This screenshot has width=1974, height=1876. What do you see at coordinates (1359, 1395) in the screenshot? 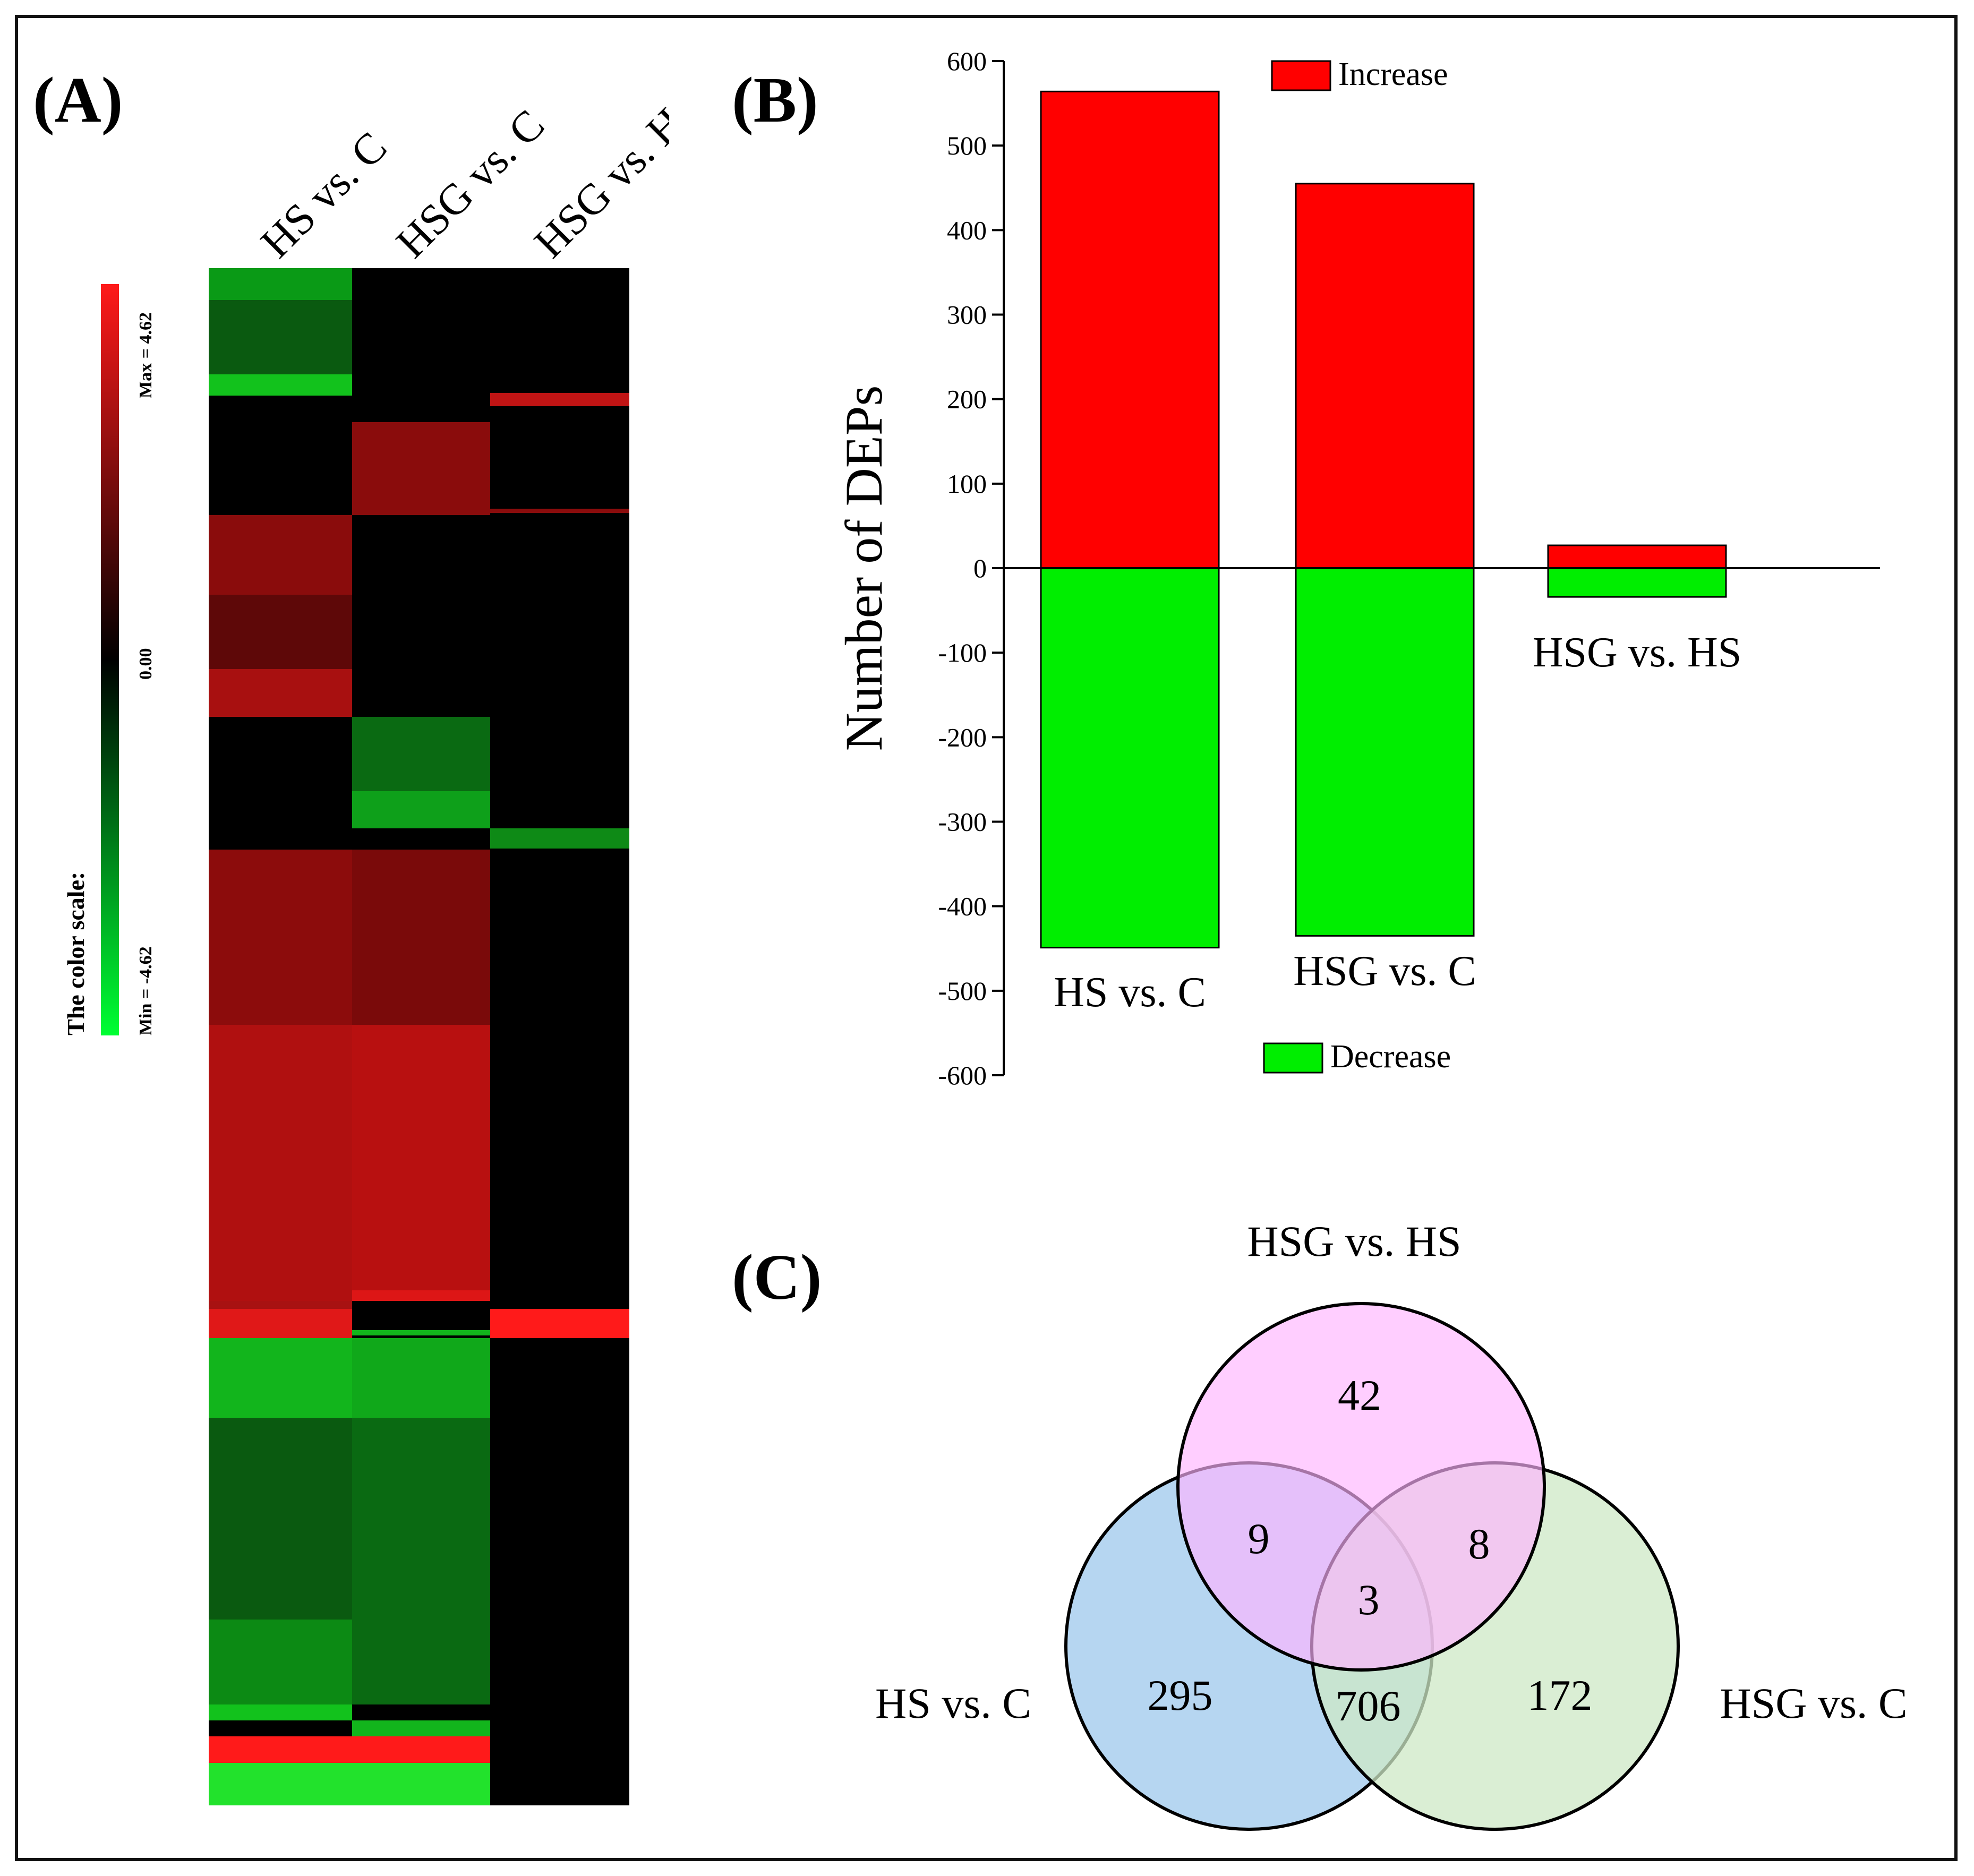
I see `venn-count-only-hsg-vs-hs: 42` at bounding box center [1359, 1395].